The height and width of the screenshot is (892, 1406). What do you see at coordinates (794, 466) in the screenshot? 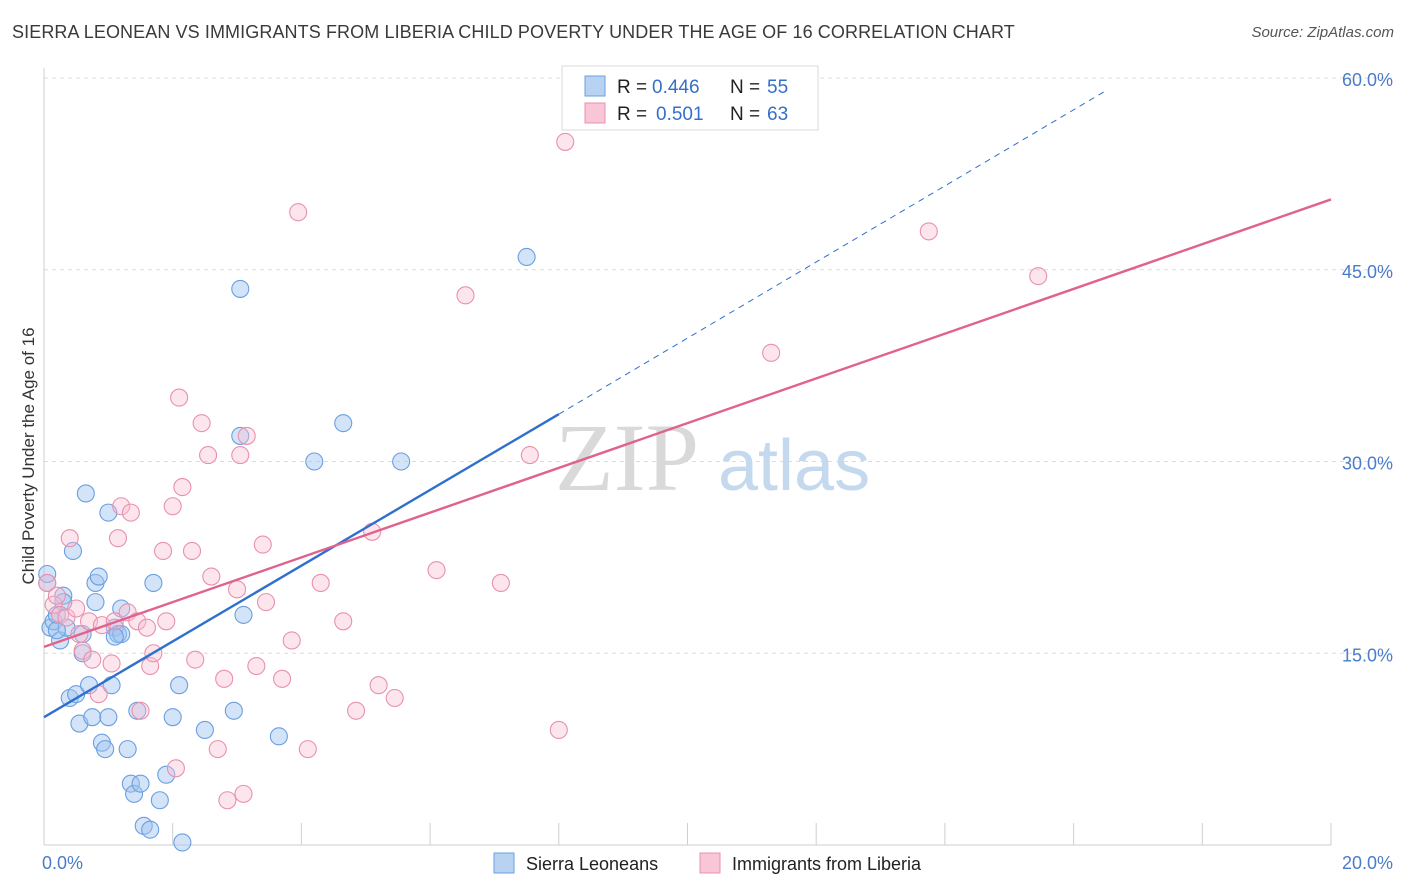
I see `watermark-atlas: atlas` at bounding box center [794, 466].